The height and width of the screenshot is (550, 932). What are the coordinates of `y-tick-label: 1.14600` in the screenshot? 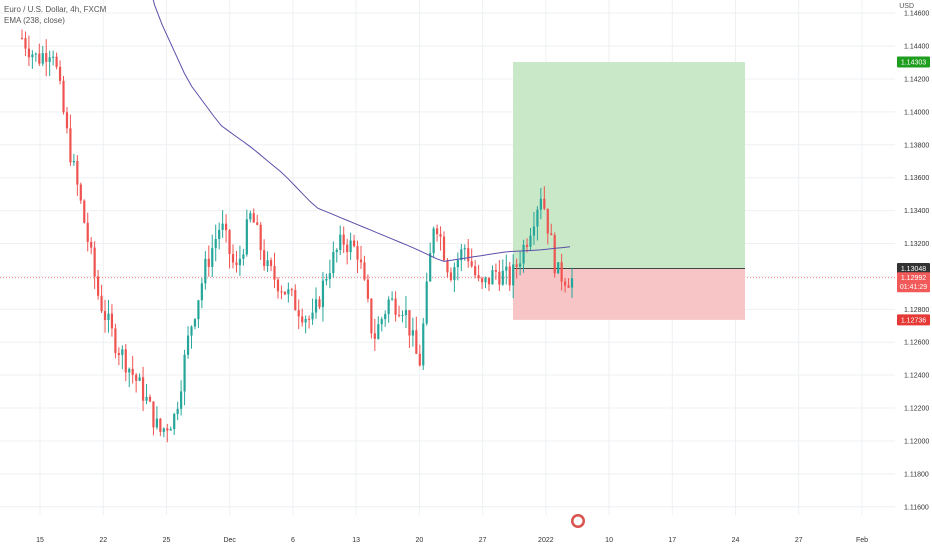 It's located at (916, 14).